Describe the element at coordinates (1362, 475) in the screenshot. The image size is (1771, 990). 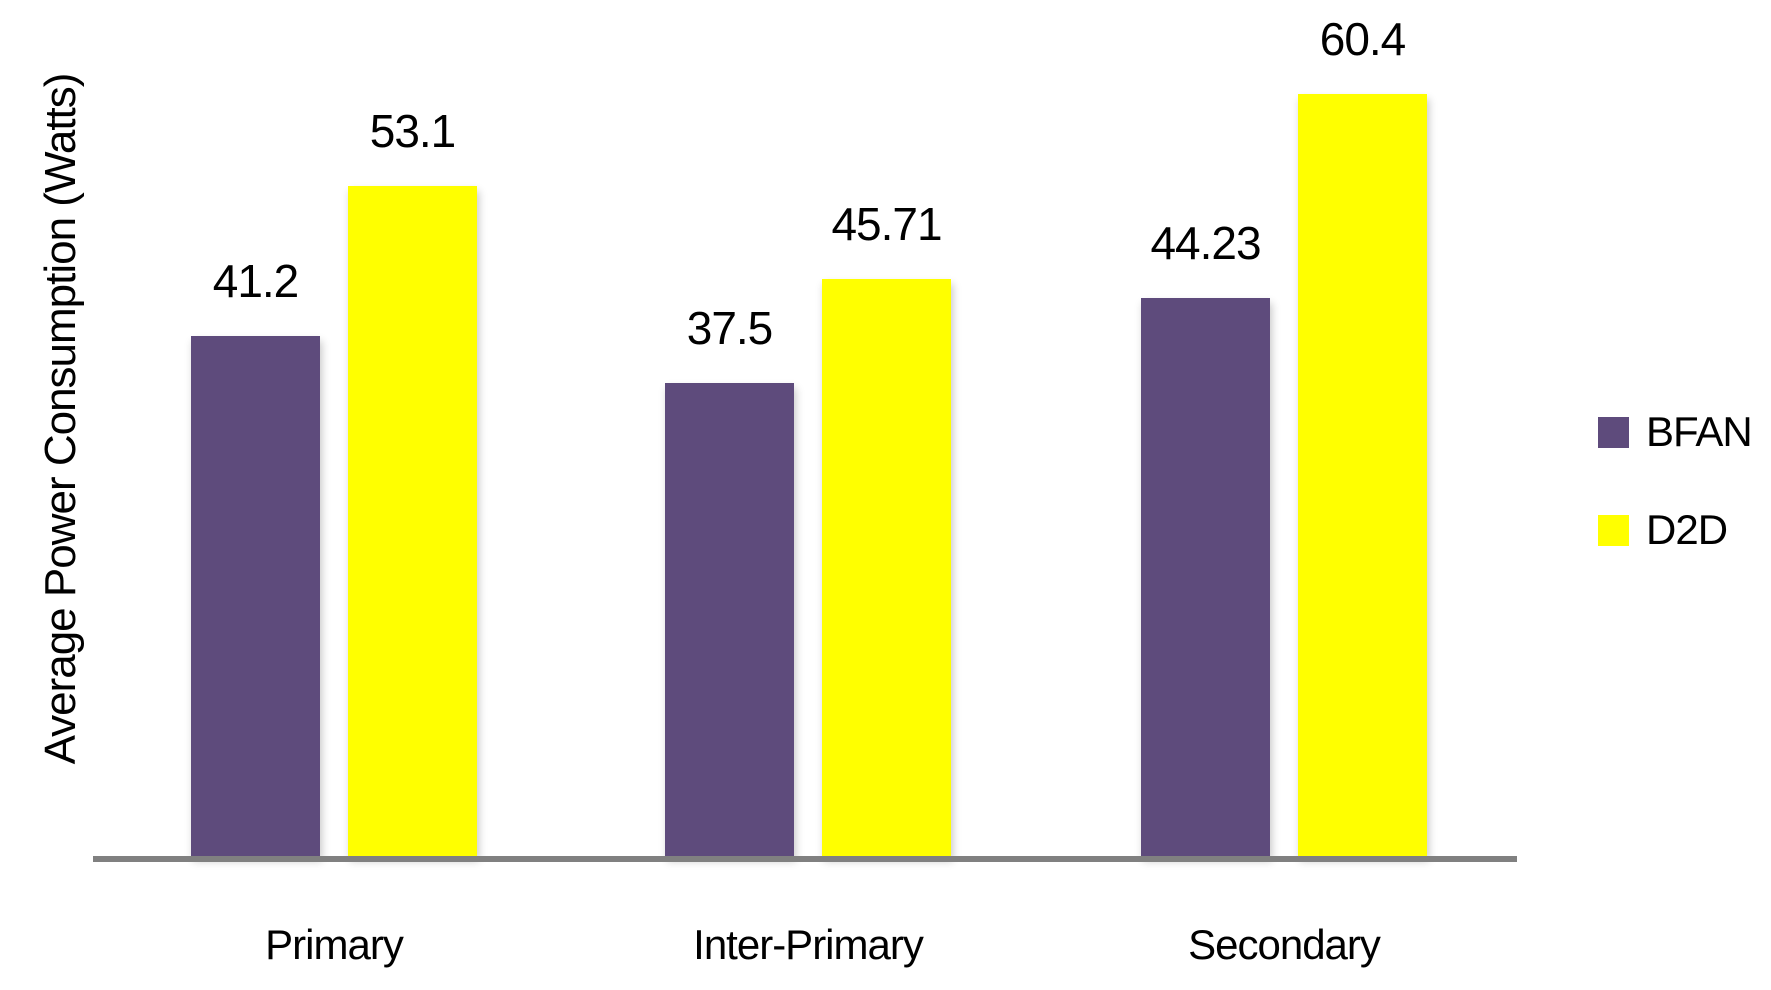
I see `bar-d2d-secondary` at that location.